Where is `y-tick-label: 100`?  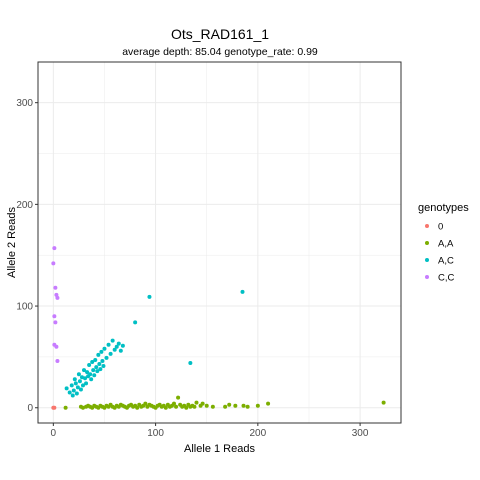 y-tick-label: 100 is located at coordinates (24, 307).